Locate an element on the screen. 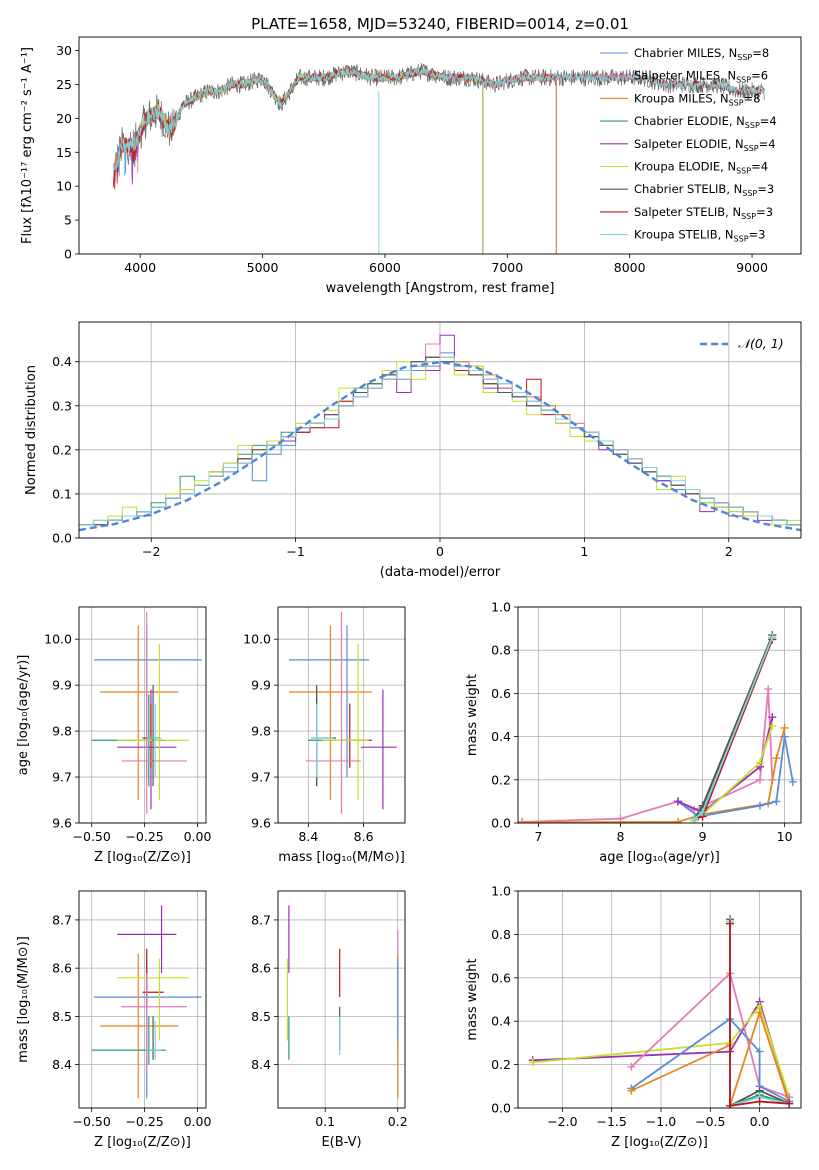  x-tick-label: −0.50 is located at coordinates (92, 1121).